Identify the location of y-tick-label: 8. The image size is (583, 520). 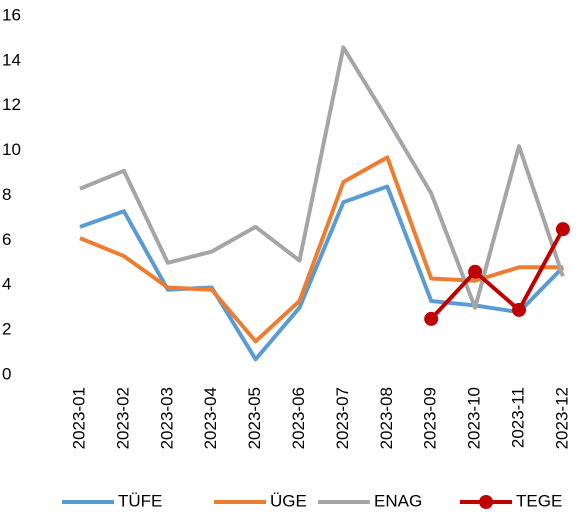
(6, 194).